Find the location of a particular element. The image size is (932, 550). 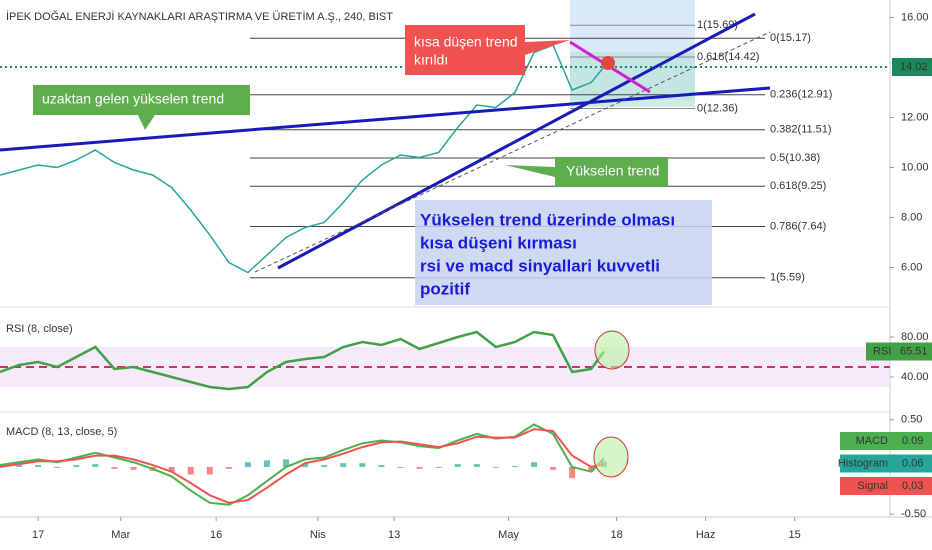

x-tick-label: 15 is located at coordinates (795, 535).